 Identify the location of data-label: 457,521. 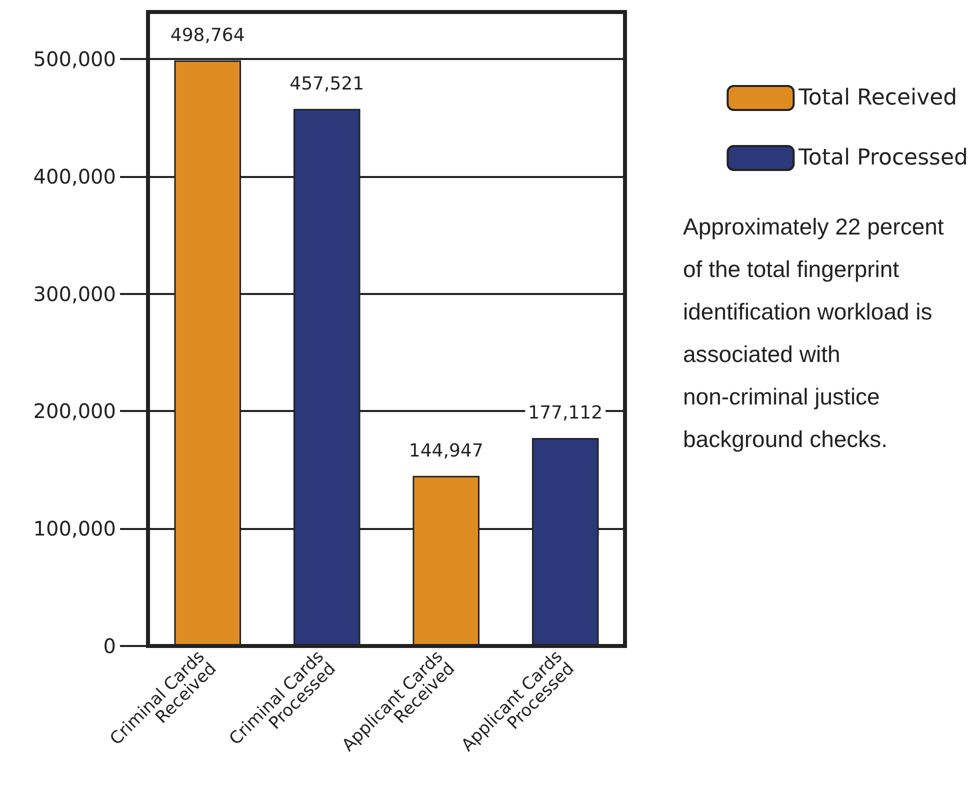
(327, 83).